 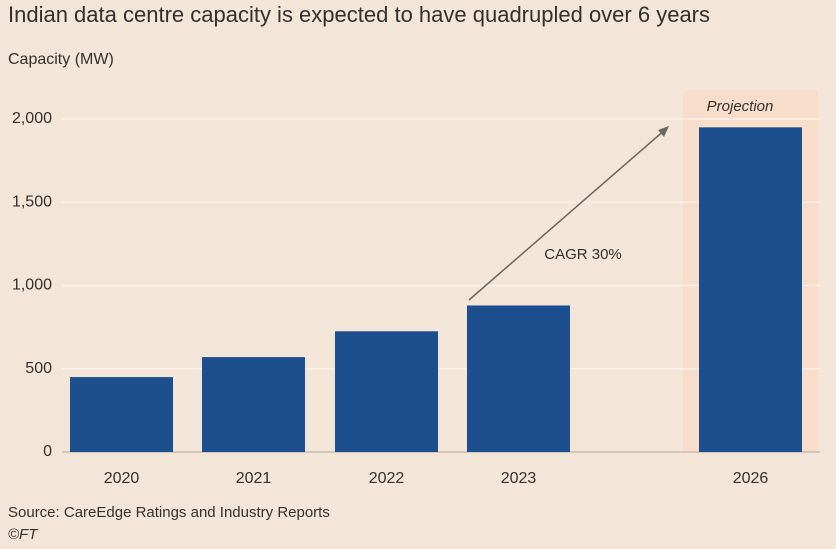 What do you see at coordinates (583, 254) in the screenshot?
I see `annotation: CAGR 30%` at bounding box center [583, 254].